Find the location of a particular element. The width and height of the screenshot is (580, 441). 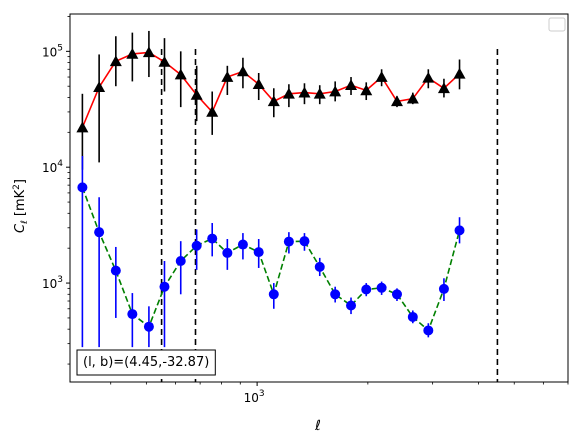

annotation-frame is located at coordinates (146, 362).